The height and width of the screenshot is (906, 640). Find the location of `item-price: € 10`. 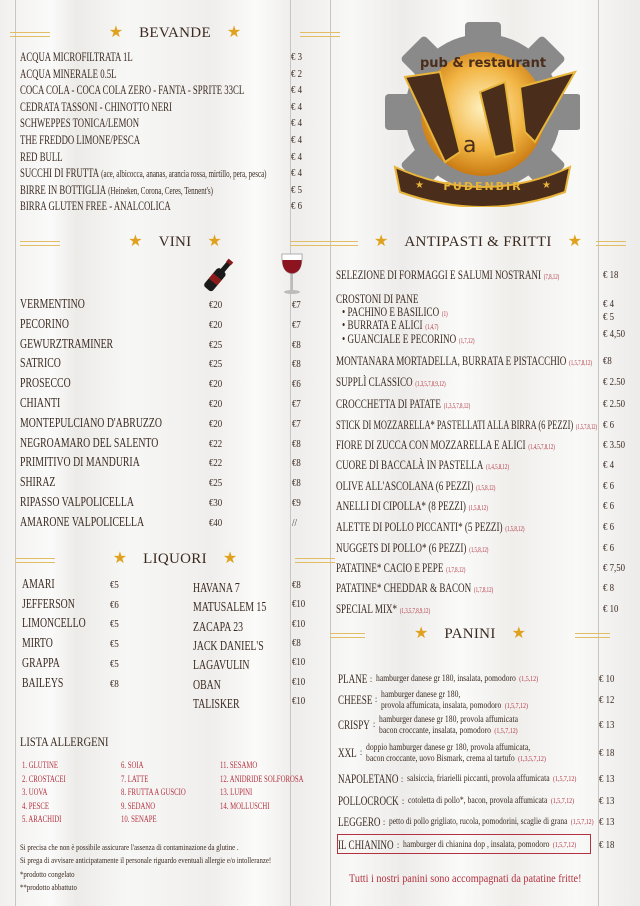

item-price: € 10 is located at coordinates (611, 609).